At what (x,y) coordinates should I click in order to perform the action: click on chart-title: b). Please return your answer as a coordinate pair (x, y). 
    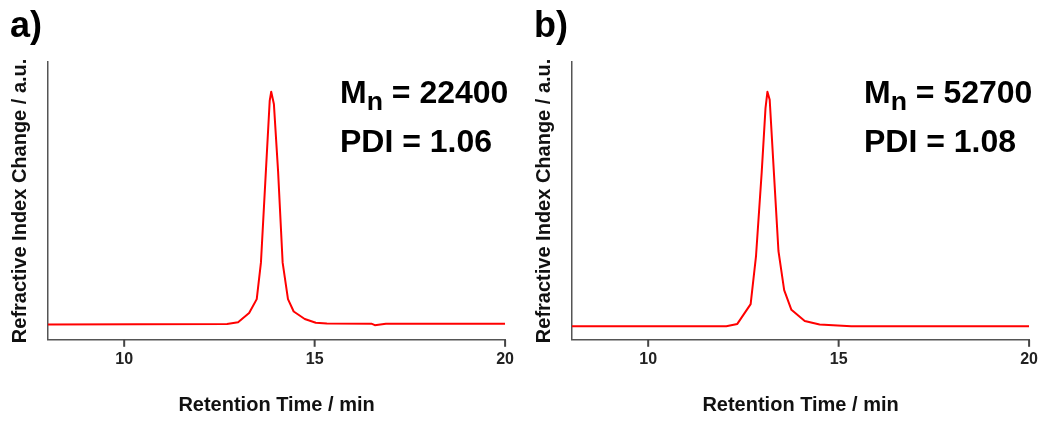
    Looking at the image, I should click on (551, 25).